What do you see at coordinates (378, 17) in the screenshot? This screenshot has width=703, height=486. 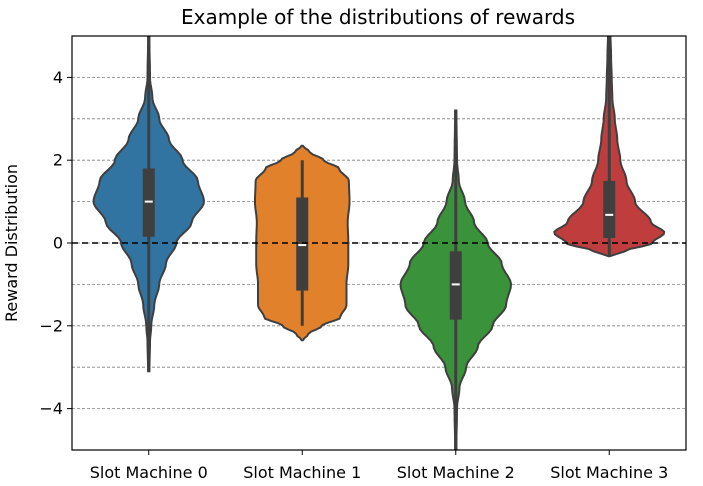 I see `chart-title: Example of the distributions of rewards` at bounding box center [378, 17].